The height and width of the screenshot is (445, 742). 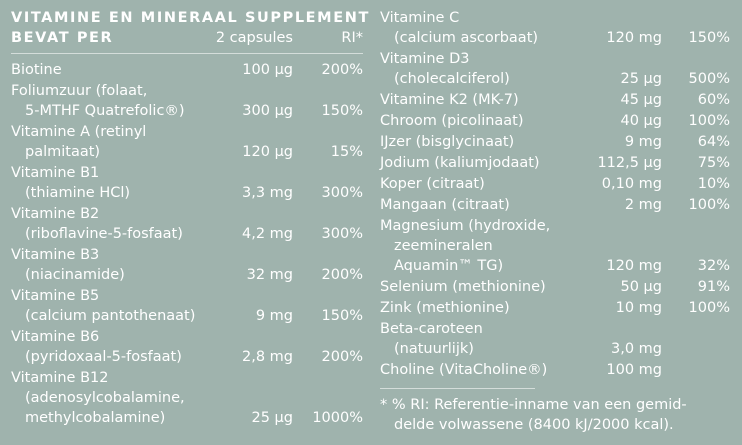 What do you see at coordinates (254, 38) in the screenshot?
I see `amount-column-header: 2 capsules` at bounding box center [254, 38].